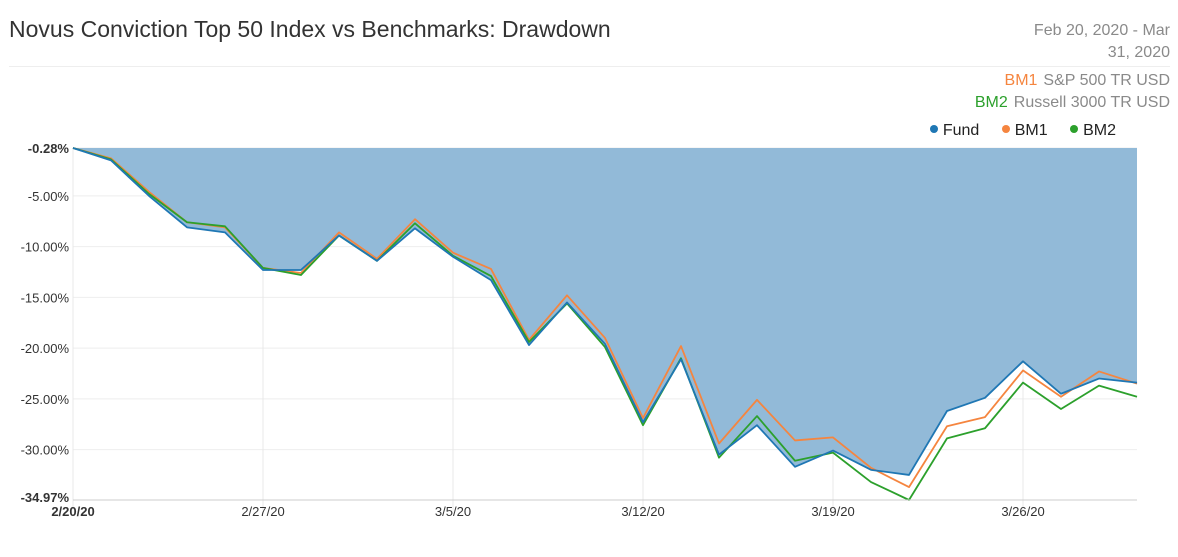 This screenshot has height=557, width=1178. What do you see at coordinates (1021, 80) in the screenshot?
I see `benchmark-bm1-code: BM1` at bounding box center [1021, 80].